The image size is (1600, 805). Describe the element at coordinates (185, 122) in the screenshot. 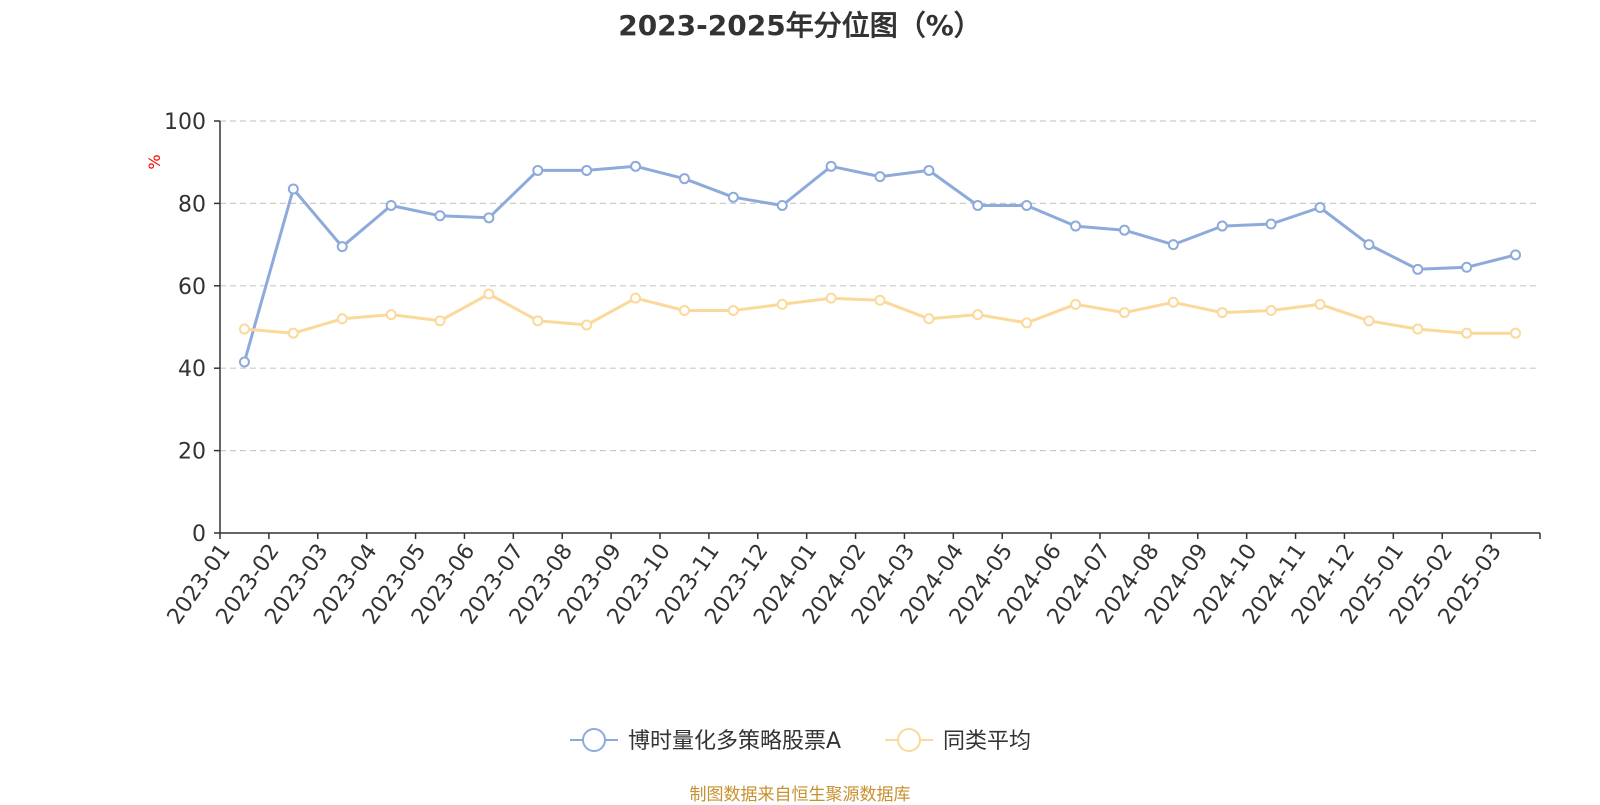

I see `y-tick-label: 100` at that location.